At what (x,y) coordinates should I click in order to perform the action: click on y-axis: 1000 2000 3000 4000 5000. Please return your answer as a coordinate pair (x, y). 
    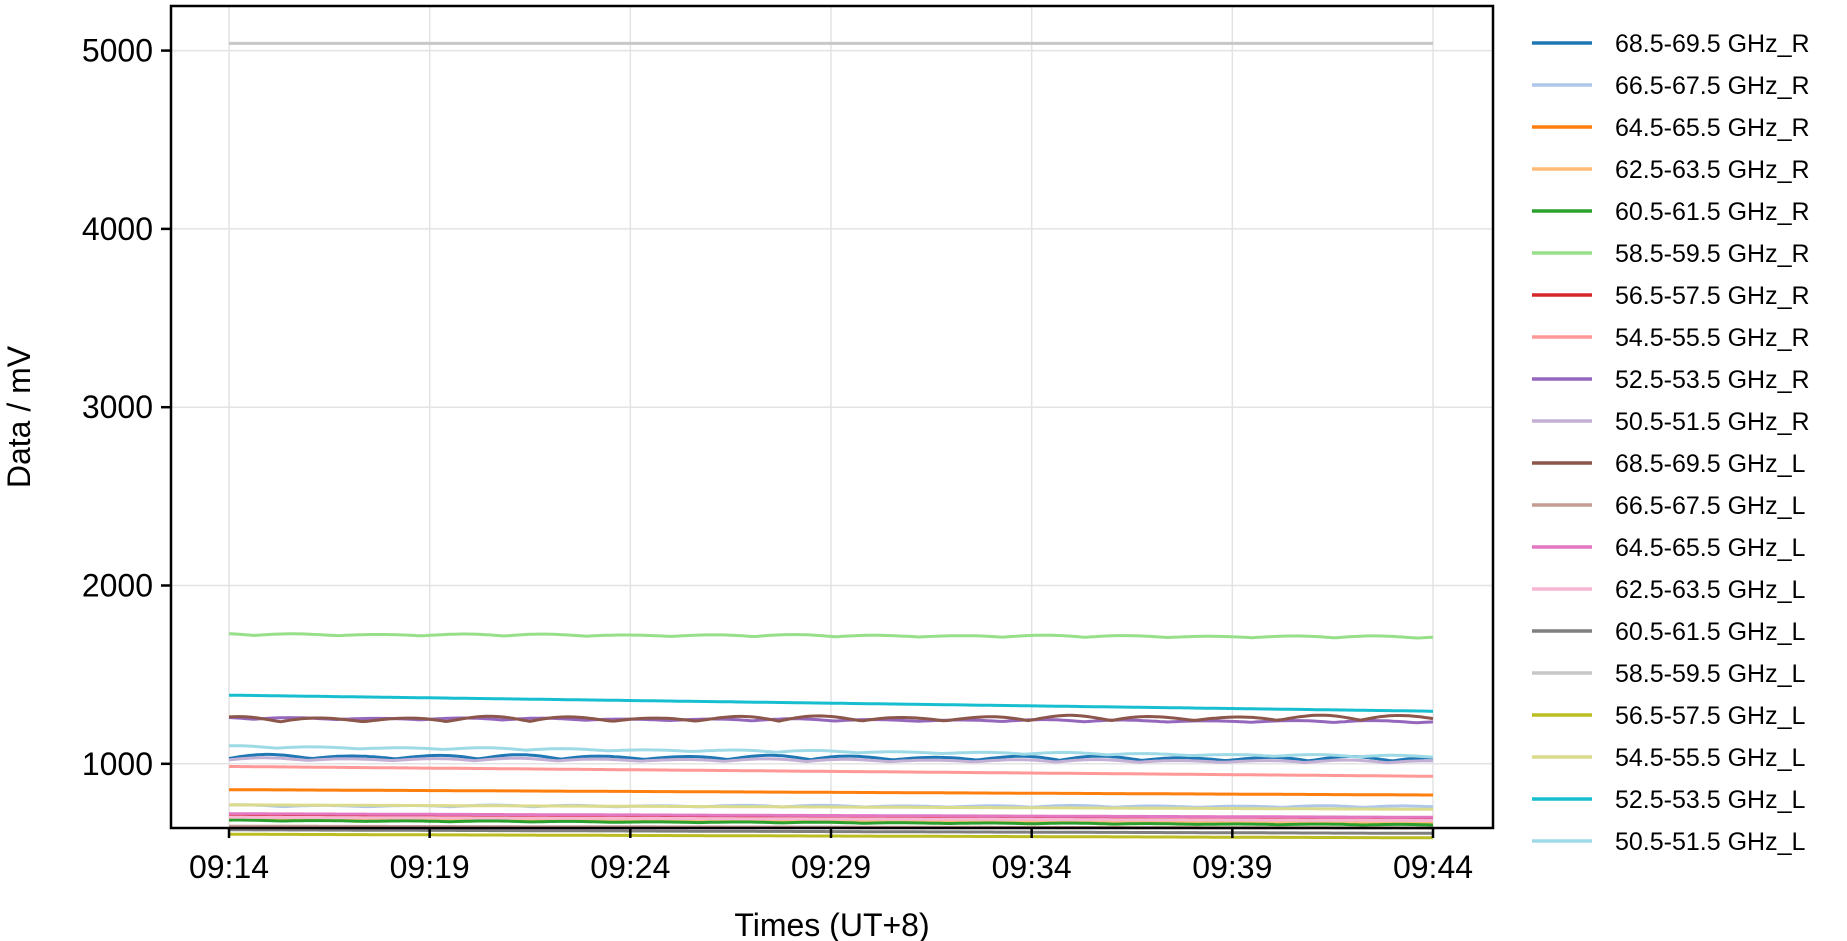
    Looking at the image, I should click on (126, 407).